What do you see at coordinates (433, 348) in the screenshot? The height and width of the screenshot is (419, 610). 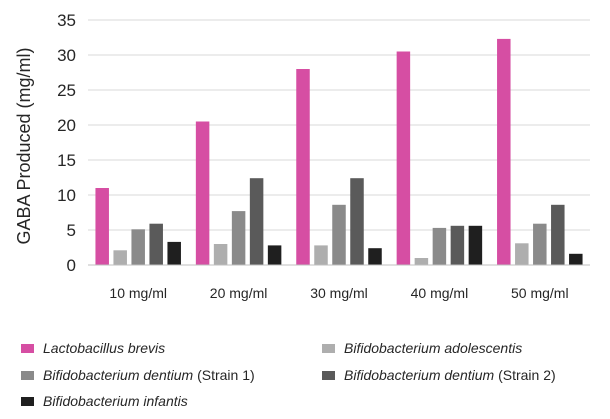 I see `legend-species-label: Bifidobacterium adolescentis` at bounding box center [433, 348].